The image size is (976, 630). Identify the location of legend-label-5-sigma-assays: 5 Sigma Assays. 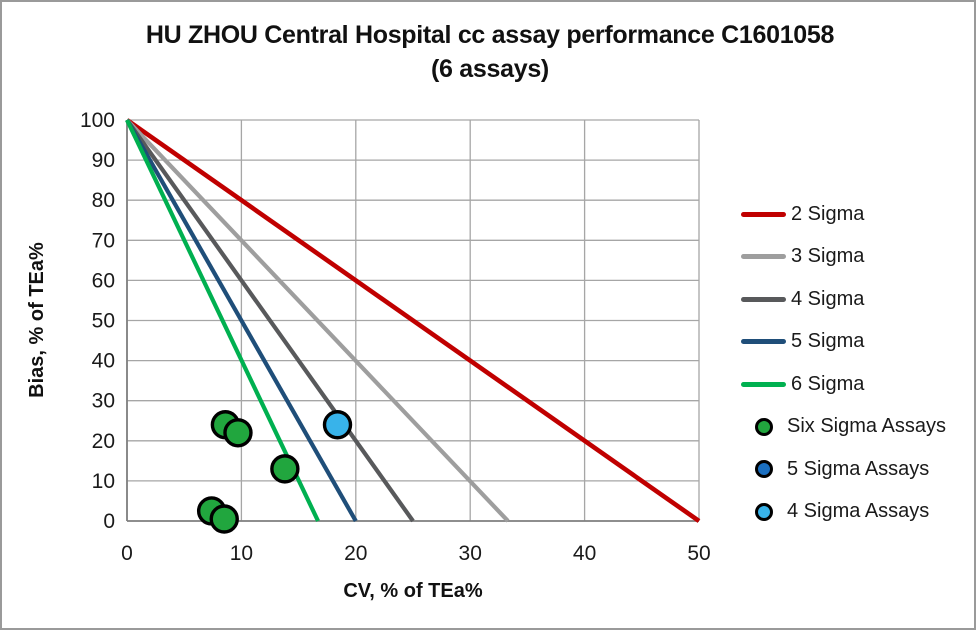
(858, 468).